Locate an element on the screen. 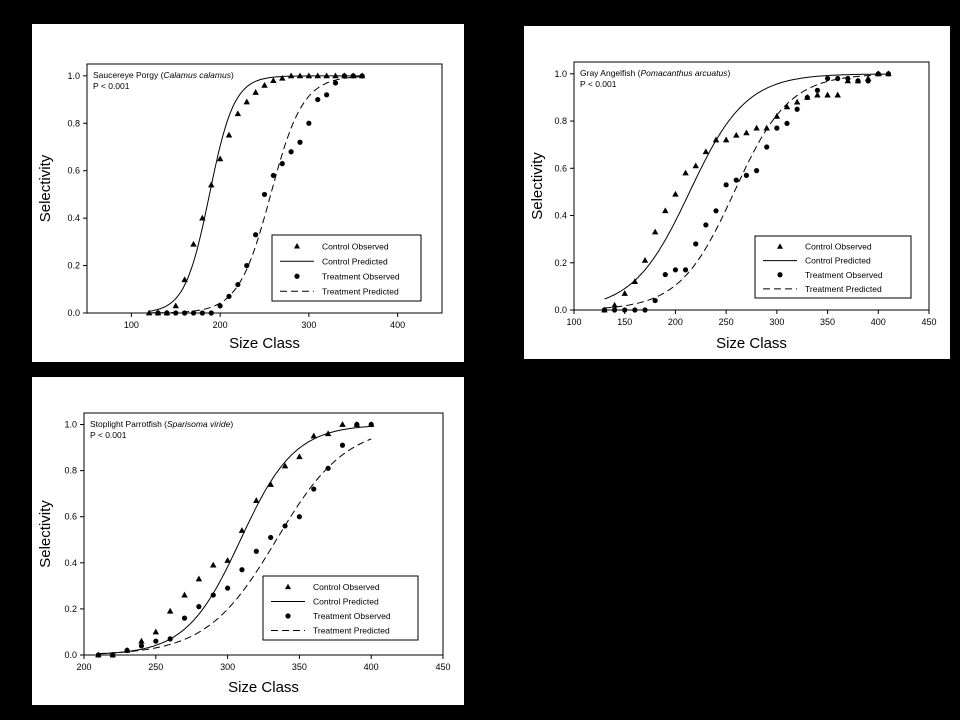 This screenshot has height=720, width=960. control-predicted-line is located at coordinates (235, 540).